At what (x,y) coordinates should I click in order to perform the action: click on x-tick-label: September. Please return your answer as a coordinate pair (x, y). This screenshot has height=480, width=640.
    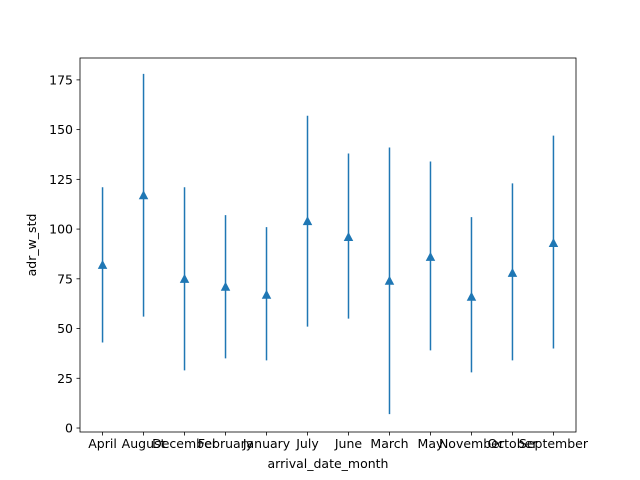
    Looking at the image, I should click on (554, 443).